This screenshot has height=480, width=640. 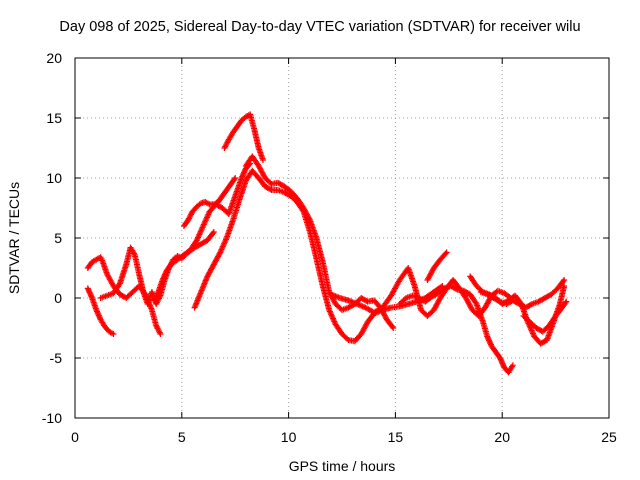 I want to click on x-tick-label: 25, so click(x=609, y=437).